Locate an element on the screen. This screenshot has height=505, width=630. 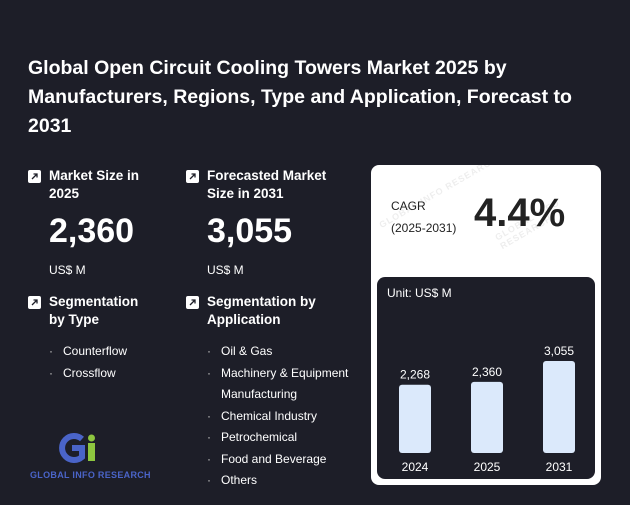
list-item: Chemical Industry is located at coordinates (281, 417).